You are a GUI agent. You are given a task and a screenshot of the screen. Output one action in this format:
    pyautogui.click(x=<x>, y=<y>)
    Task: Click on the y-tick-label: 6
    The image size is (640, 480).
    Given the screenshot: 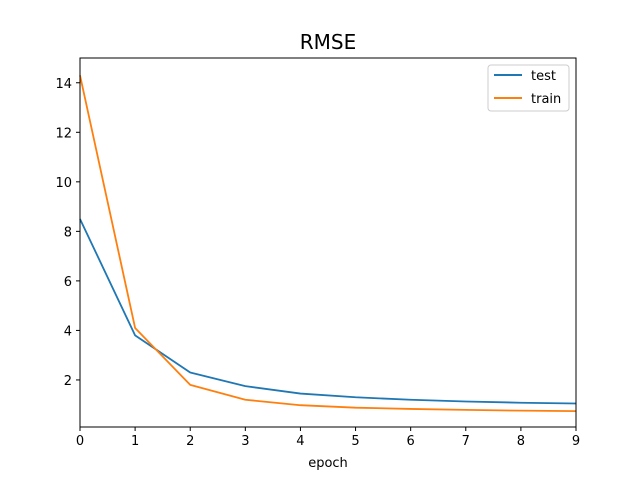 What is the action you would take?
    pyautogui.click(x=68, y=282)
    